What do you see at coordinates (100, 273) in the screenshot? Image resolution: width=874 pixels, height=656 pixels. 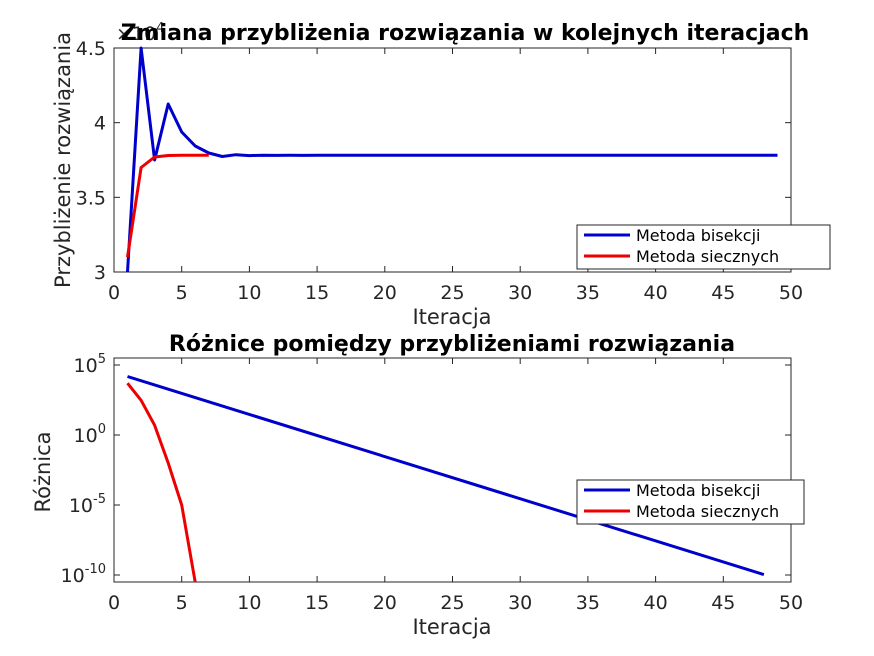 I see `y-tick-label: 3` at bounding box center [100, 273].